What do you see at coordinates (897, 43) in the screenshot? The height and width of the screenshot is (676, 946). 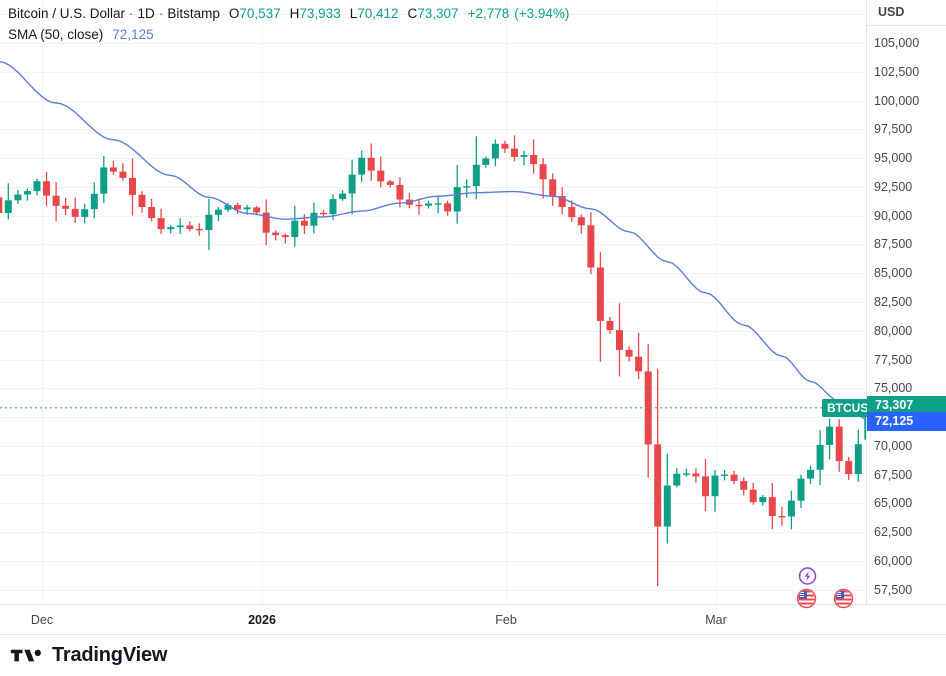 I see `price-axis-tick: 105,000` at bounding box center [897, 43].